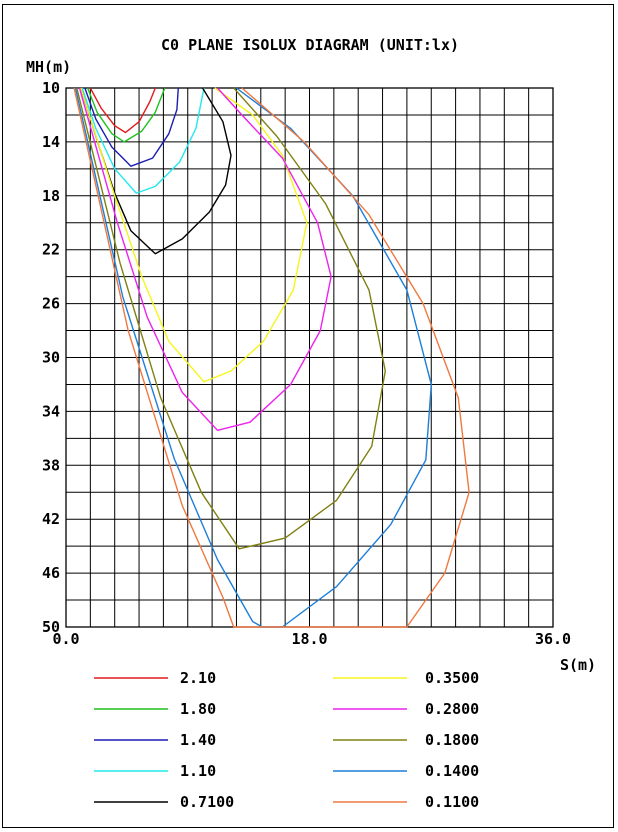 The width and height of the screenshot is (618, 832). I want to click on y-tick-label: 50, so click(51, 627).